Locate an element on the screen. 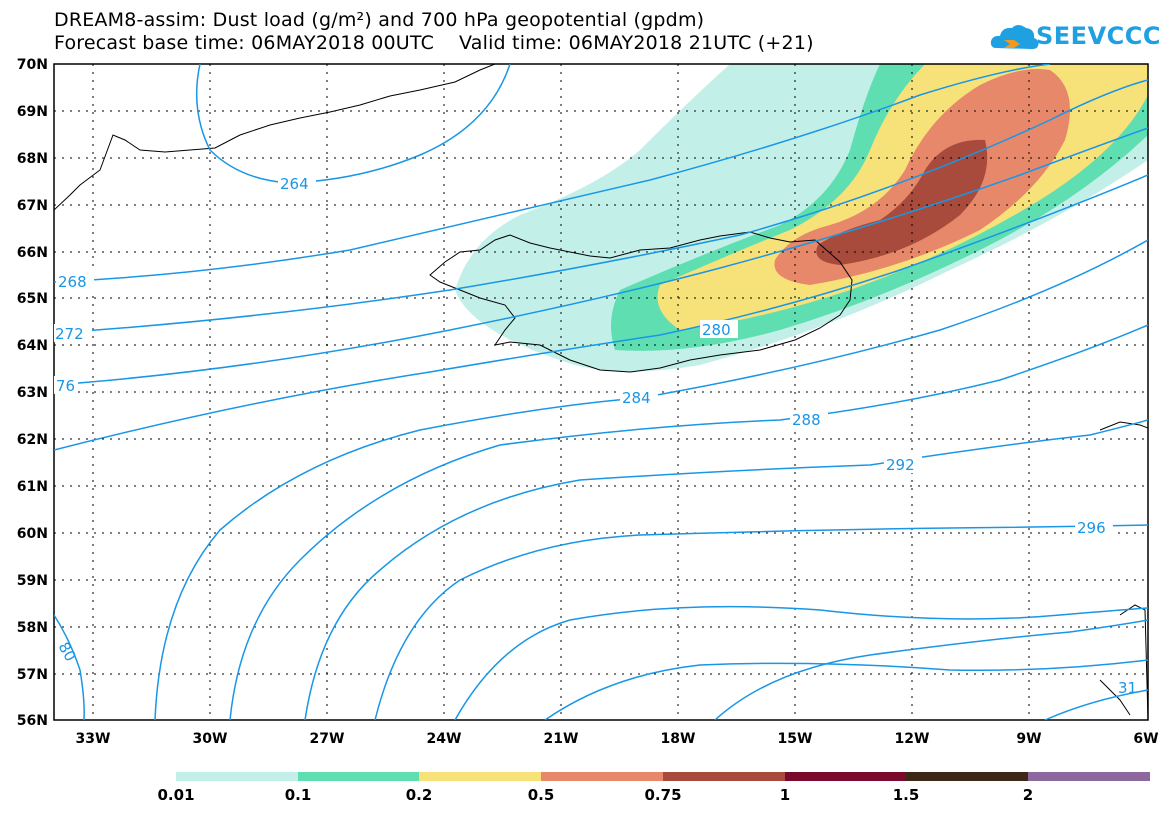 The height and width of the screenshot is (815, 1175). contour-label-268: 268 is located at coordinates (72, 282).